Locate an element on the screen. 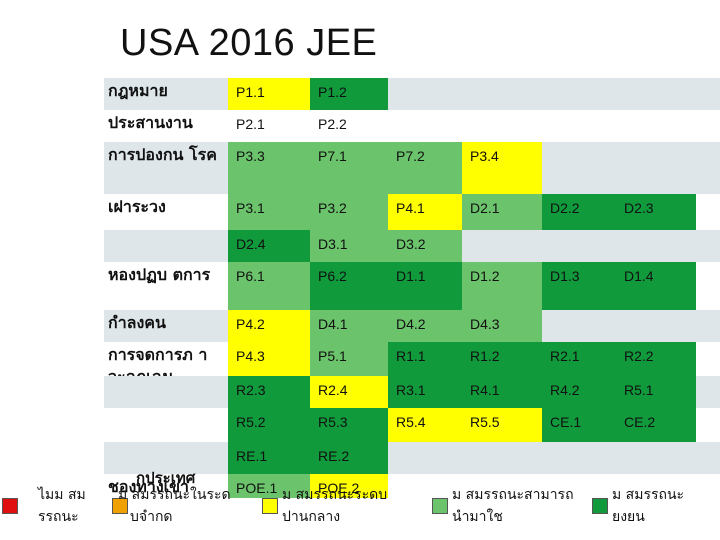 The image size is (720, 540). legend-overlay-text: กประเทศ is located at coordinates (166, 478).